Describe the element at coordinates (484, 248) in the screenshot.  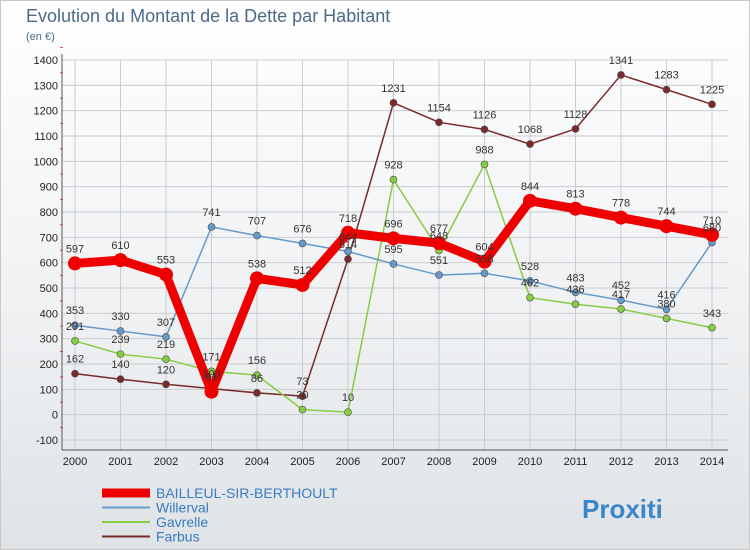
I see `data-label: 604` at that location.